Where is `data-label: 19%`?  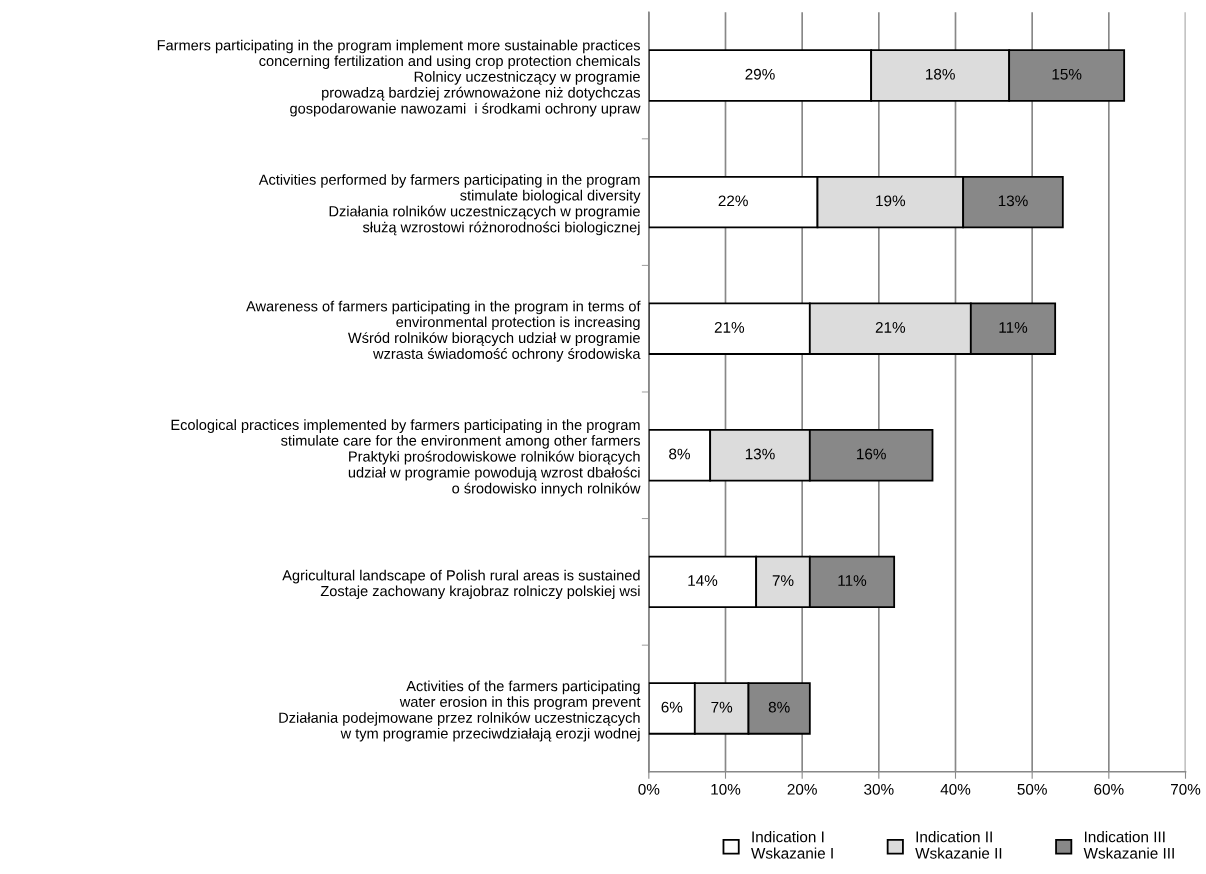 data-label: 19% is located at coordinates (891, 201).